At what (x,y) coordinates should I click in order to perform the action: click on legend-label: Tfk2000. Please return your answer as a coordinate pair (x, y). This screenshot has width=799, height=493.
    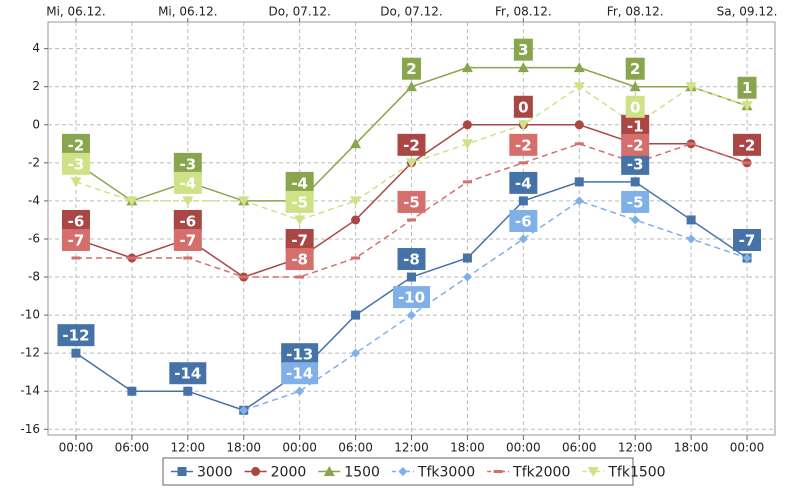
    Looking at the image, I should click on (541, 473).